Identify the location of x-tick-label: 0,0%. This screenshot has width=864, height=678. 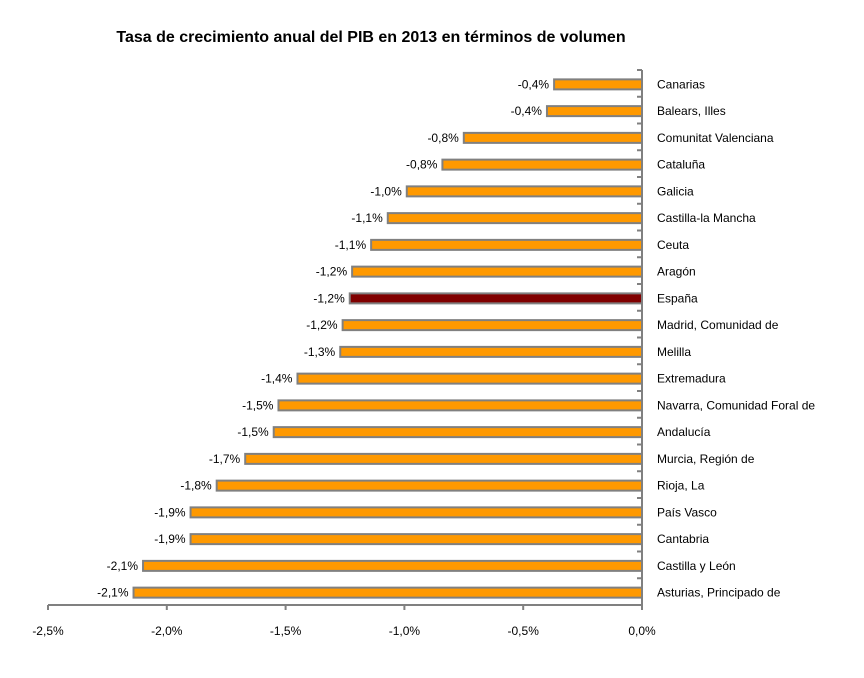
(642, 631).